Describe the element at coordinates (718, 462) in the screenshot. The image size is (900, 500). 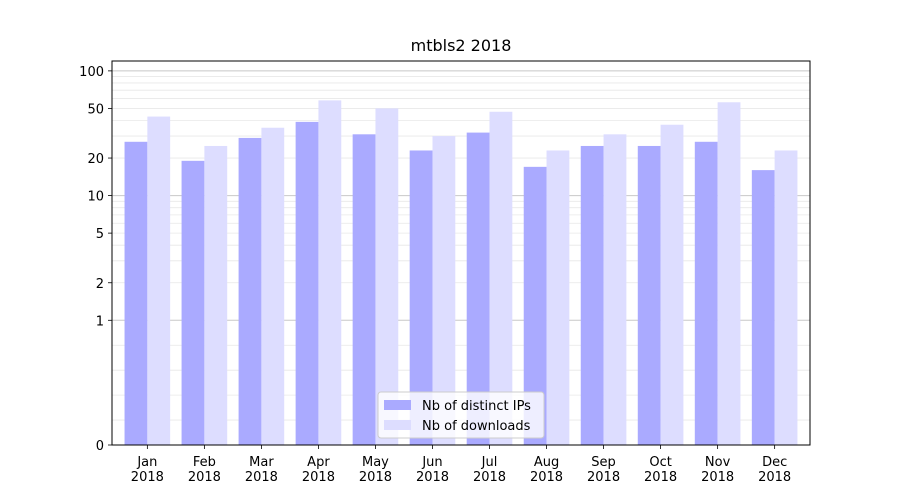
I see `x-tick-label: Nov` at that location.